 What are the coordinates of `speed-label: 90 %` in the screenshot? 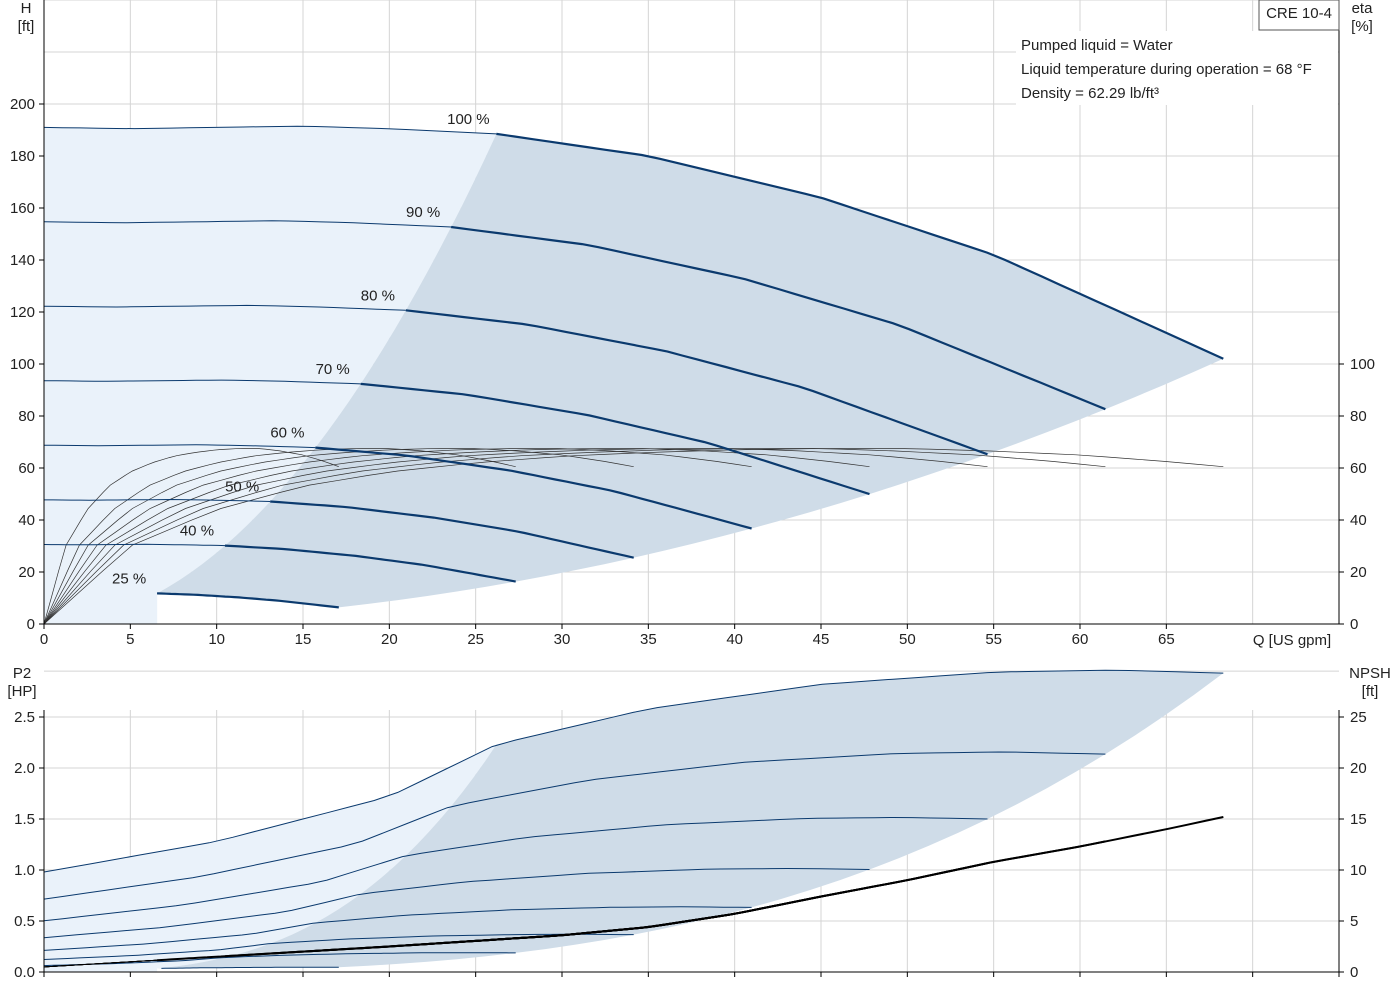 It's located at (423, 212).